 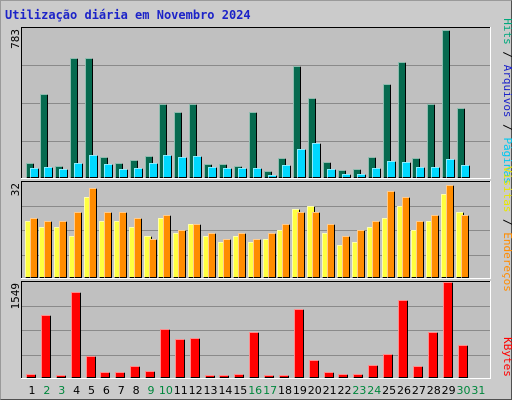 What do you see at coordinates (224, 376) in the screenshot?
I see `bar-kbytes-day-14-highlight` at bounding box center [224, 376].